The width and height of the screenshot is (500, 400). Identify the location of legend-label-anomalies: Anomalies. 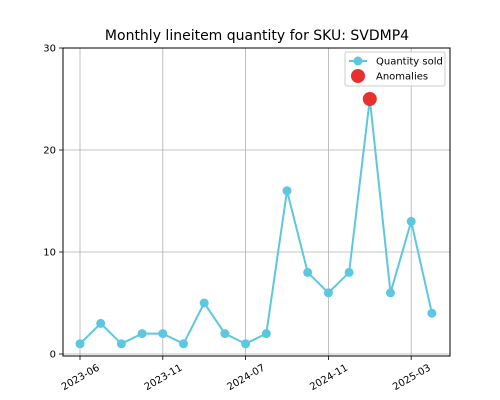
(402, 77).